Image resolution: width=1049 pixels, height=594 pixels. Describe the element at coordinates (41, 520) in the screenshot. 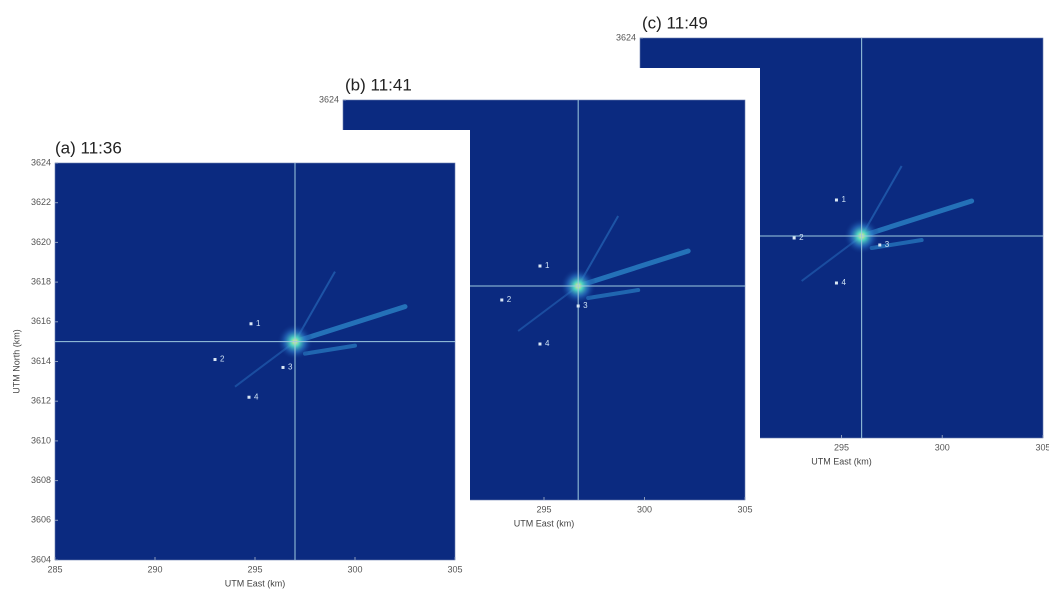

I see `y-tick-label: 3606` at that location.